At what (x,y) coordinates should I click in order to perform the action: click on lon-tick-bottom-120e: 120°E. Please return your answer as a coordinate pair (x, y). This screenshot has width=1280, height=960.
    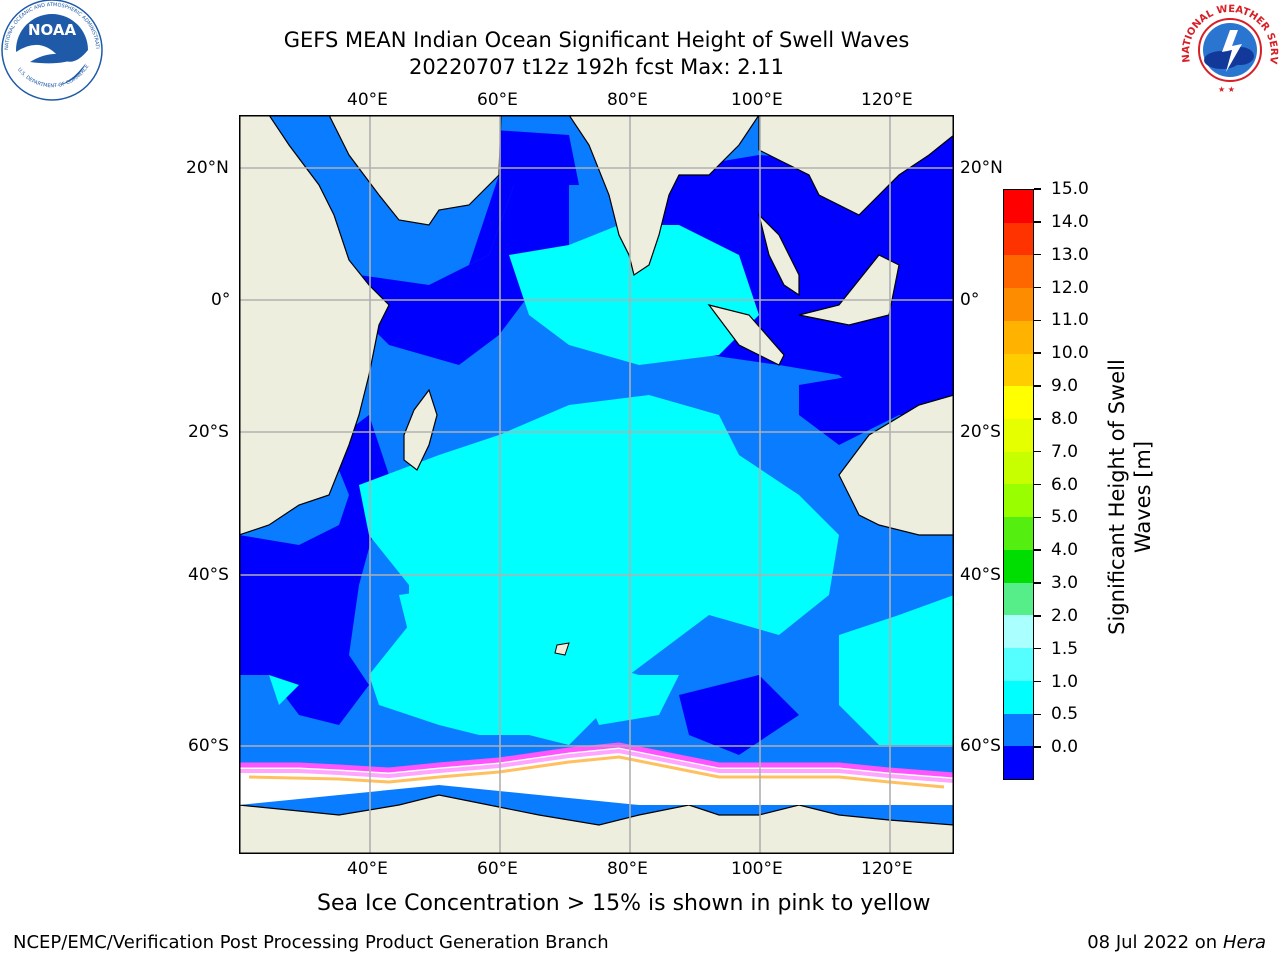
    Looking at the image, I should click on (887, 869).